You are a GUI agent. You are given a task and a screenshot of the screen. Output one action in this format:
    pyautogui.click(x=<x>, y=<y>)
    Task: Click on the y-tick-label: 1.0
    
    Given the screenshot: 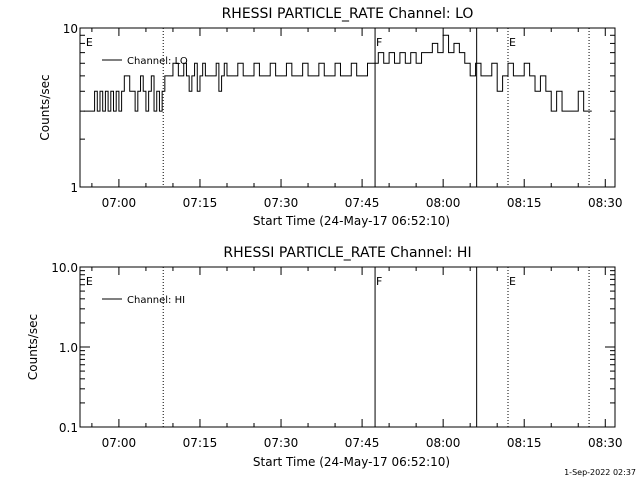 What is the action you would take?
    pyautogui.click(x=68, y=348)
    